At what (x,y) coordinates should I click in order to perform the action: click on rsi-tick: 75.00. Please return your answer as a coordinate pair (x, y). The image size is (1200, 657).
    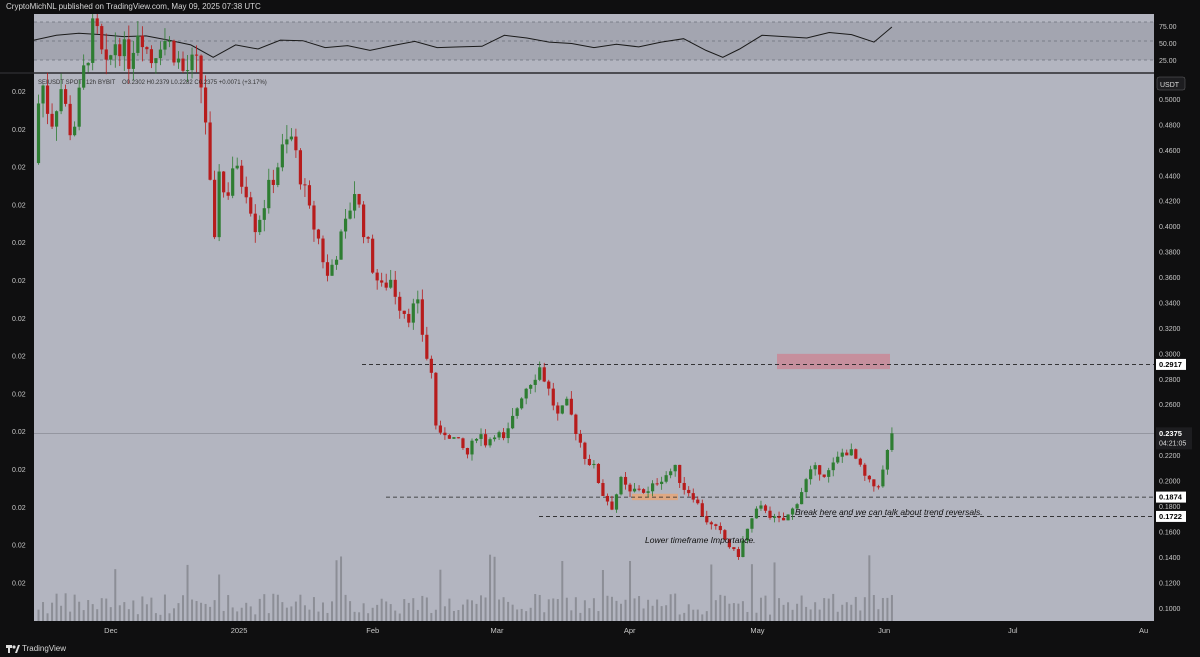
    Looking at the image, I should click on (1168, 27).